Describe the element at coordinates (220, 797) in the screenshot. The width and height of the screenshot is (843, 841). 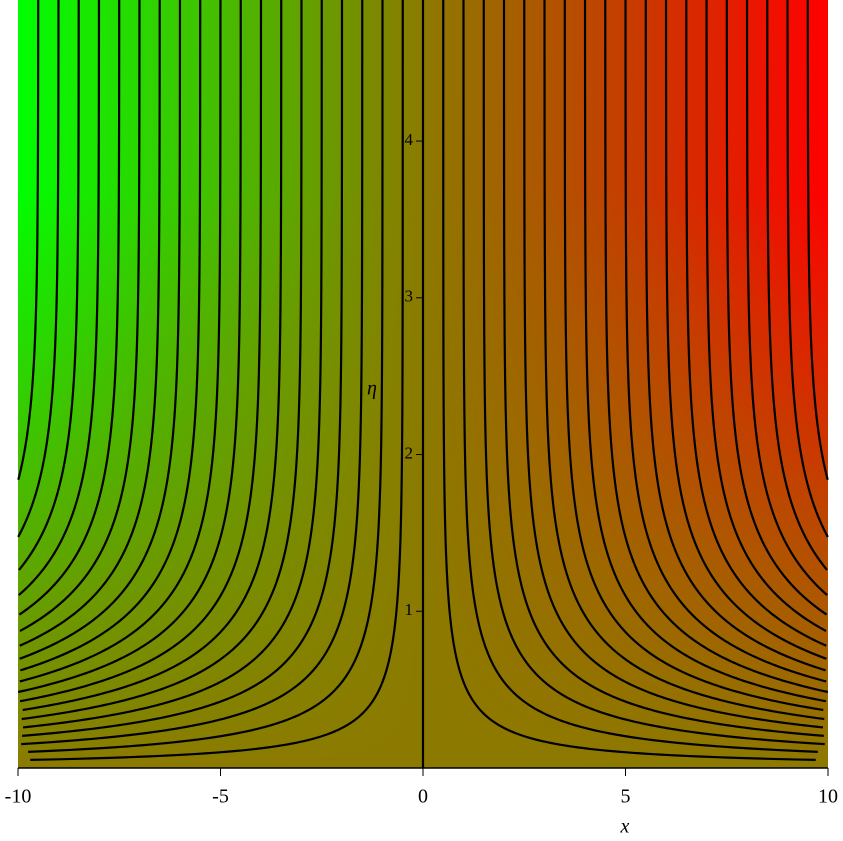
I see `x-tick-label: -5` at that location.